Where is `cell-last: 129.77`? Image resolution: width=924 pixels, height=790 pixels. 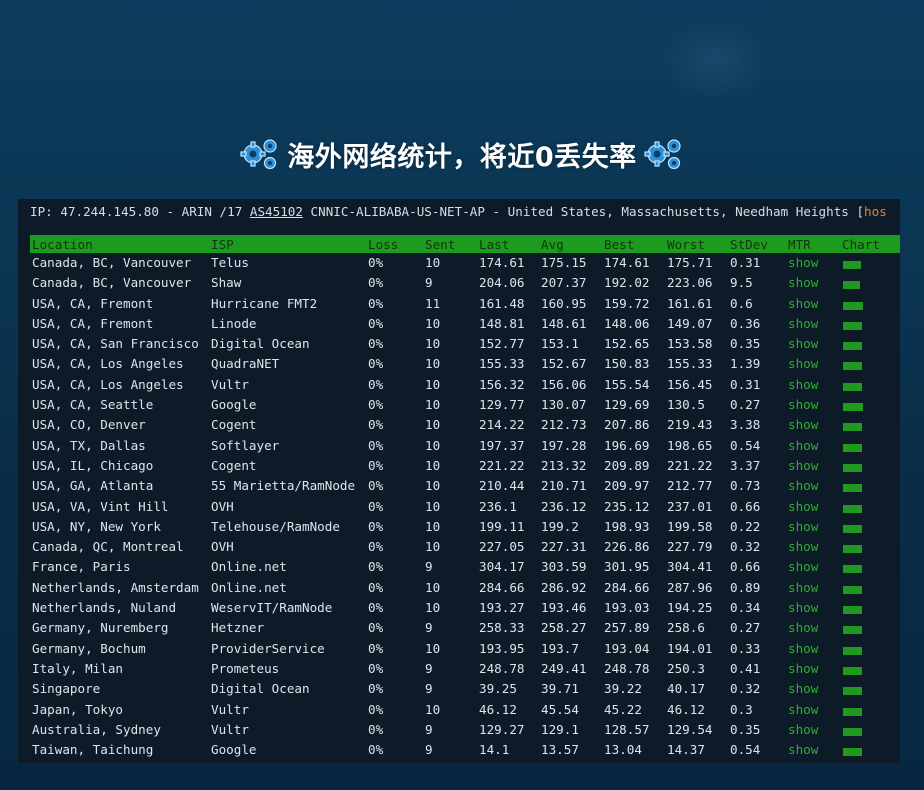 cell-last: 129.77 is located at coordinates (502, 405).